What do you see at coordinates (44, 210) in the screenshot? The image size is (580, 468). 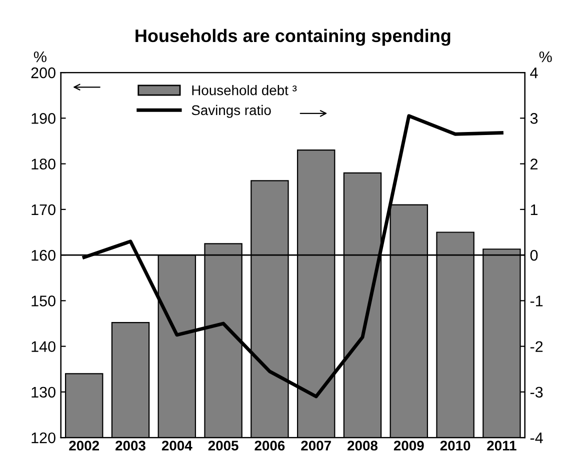 I see `y-tick-label: 170` at bounding box center [44, 210].